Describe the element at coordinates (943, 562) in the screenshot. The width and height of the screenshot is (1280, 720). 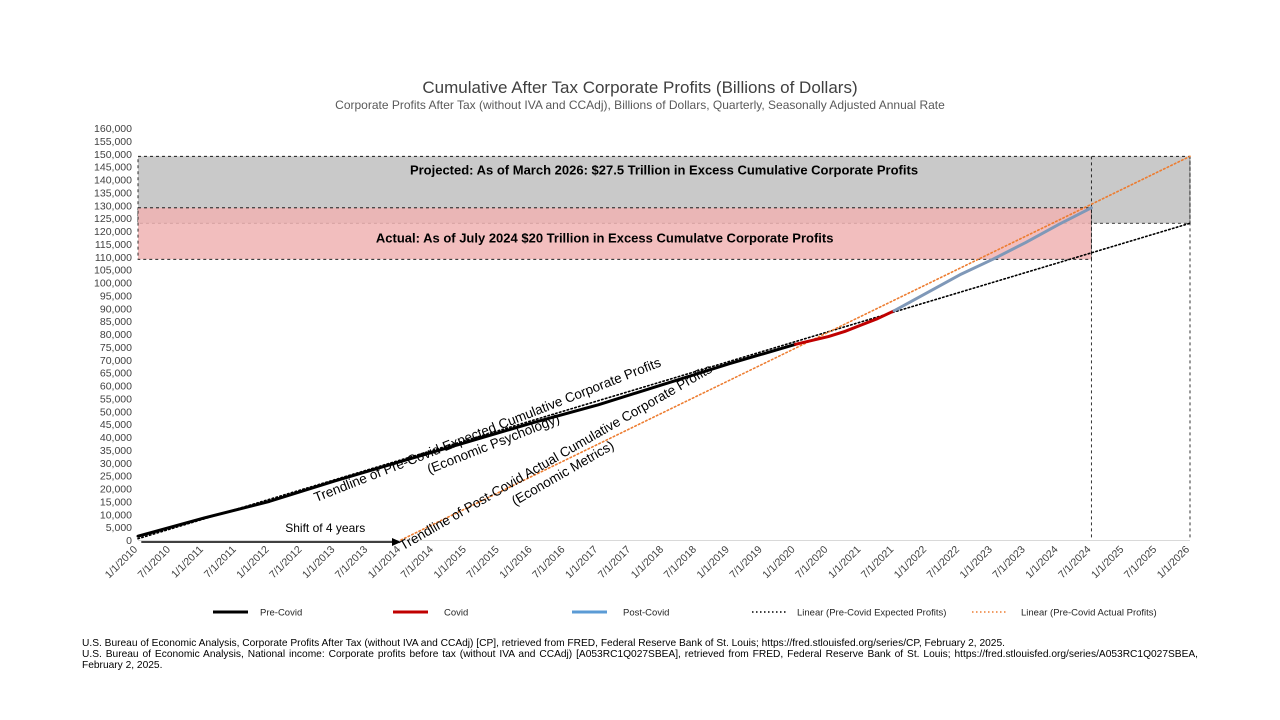
I see `x-tick-label: 7/1/2022` at that location.